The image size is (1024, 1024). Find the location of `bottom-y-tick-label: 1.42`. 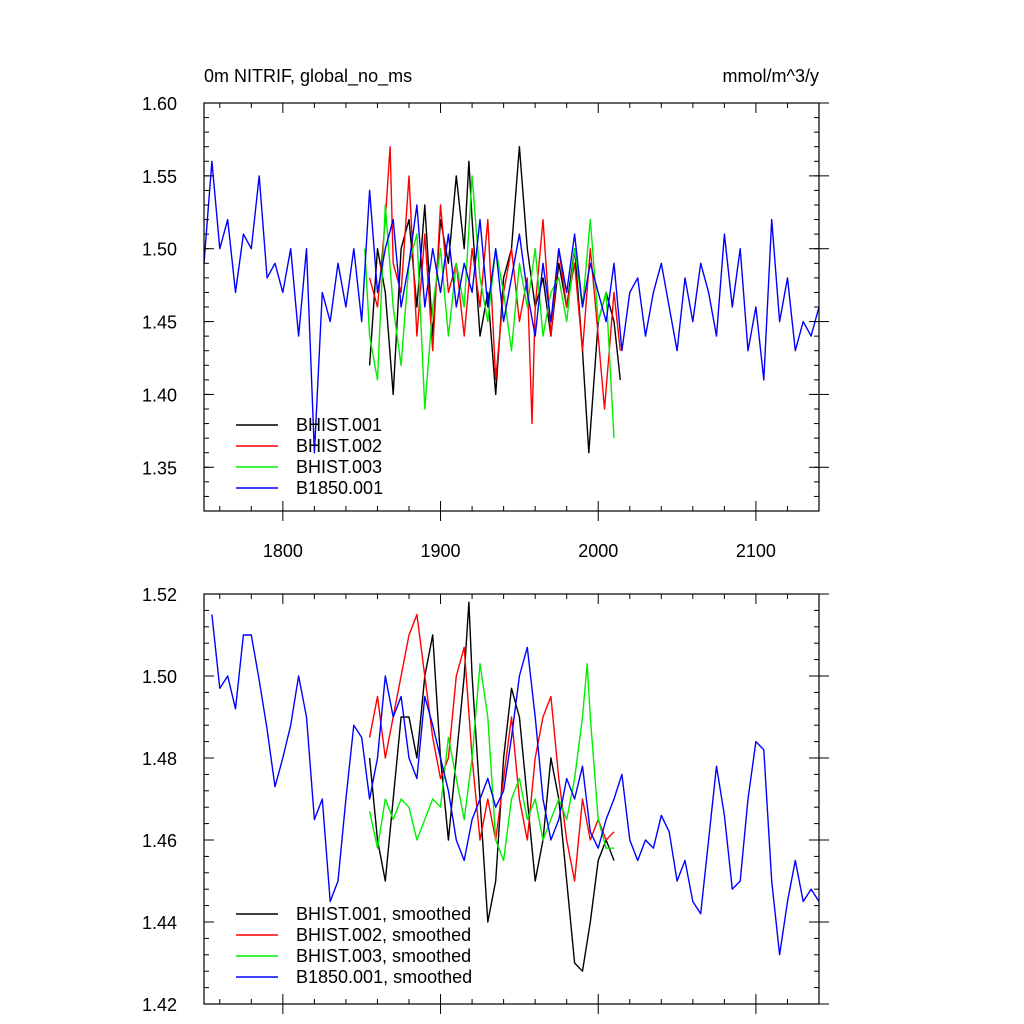

bottom-y-tick-label: 1.42 is located at coordinates (159, 1005).